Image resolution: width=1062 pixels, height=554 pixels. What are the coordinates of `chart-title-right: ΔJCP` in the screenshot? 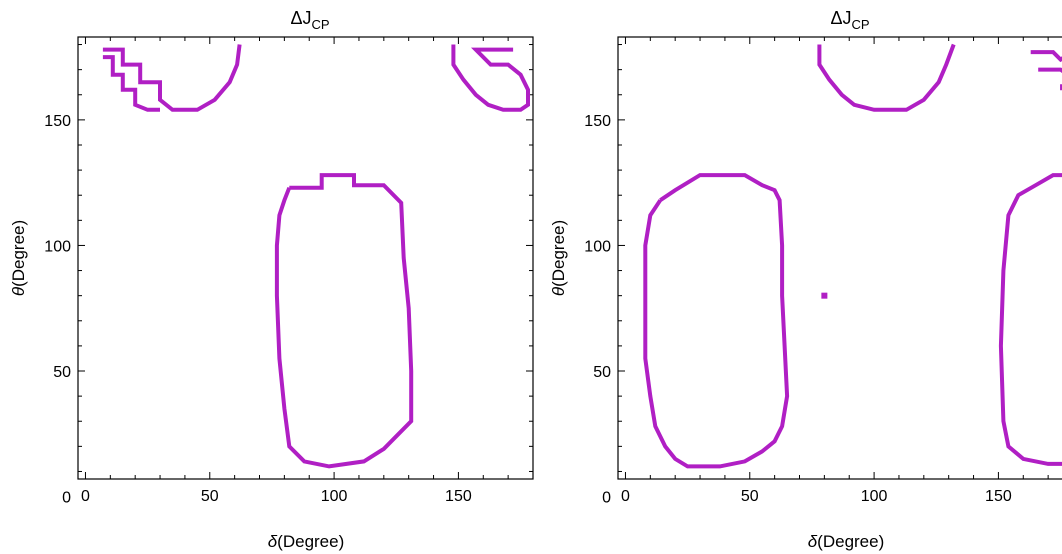 It's located at (849, 20).